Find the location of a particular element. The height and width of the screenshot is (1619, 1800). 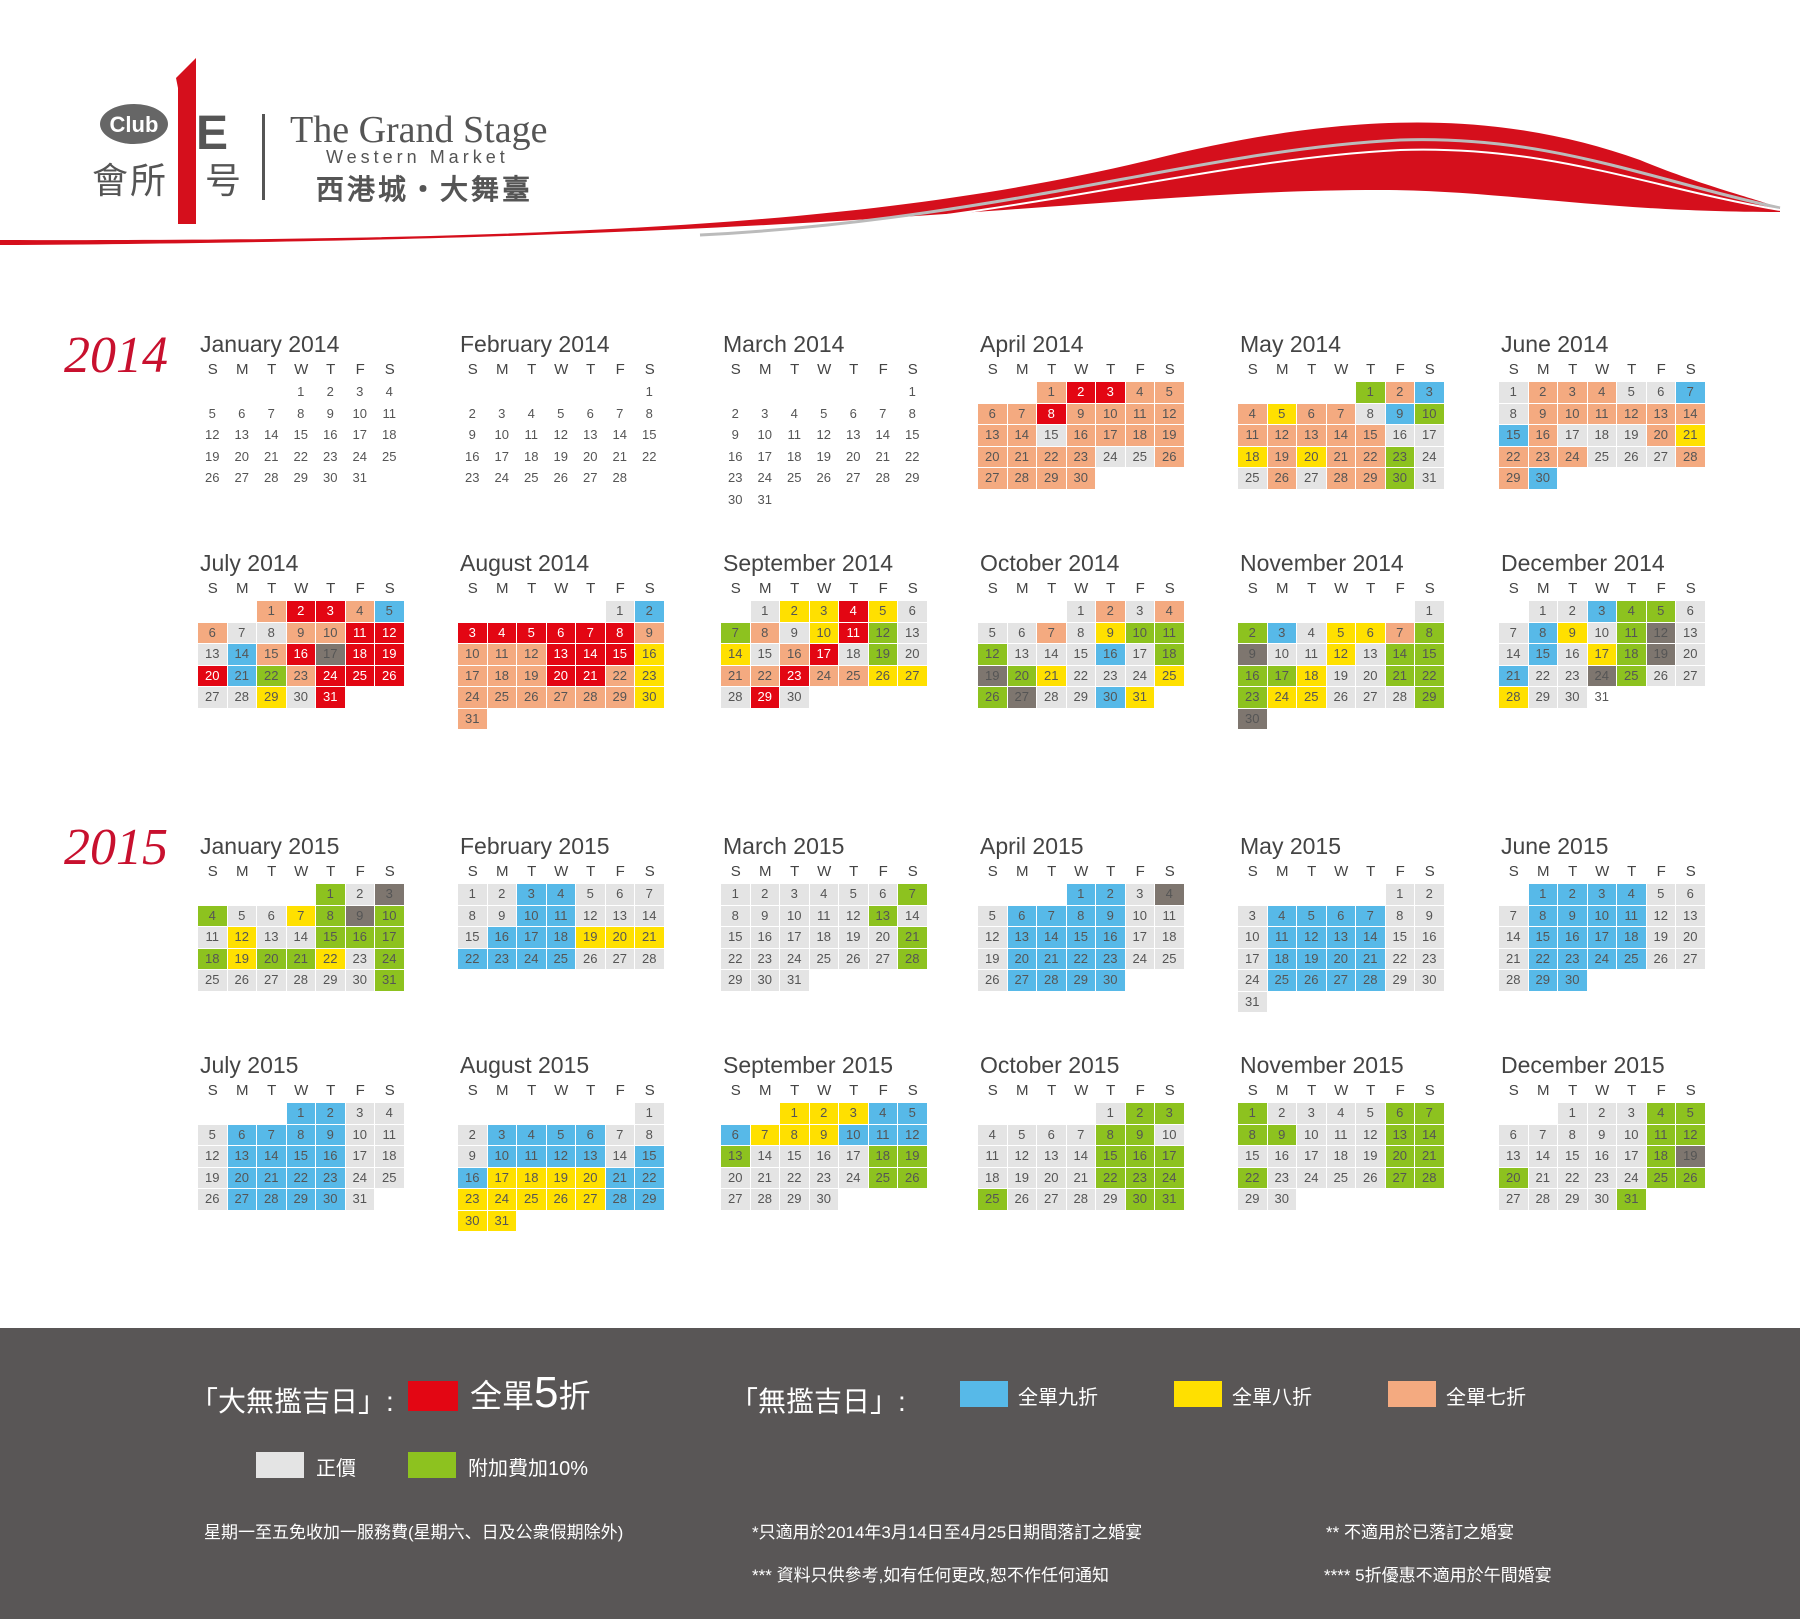

day-cell: 30 is located at coordinates (330, 1199).